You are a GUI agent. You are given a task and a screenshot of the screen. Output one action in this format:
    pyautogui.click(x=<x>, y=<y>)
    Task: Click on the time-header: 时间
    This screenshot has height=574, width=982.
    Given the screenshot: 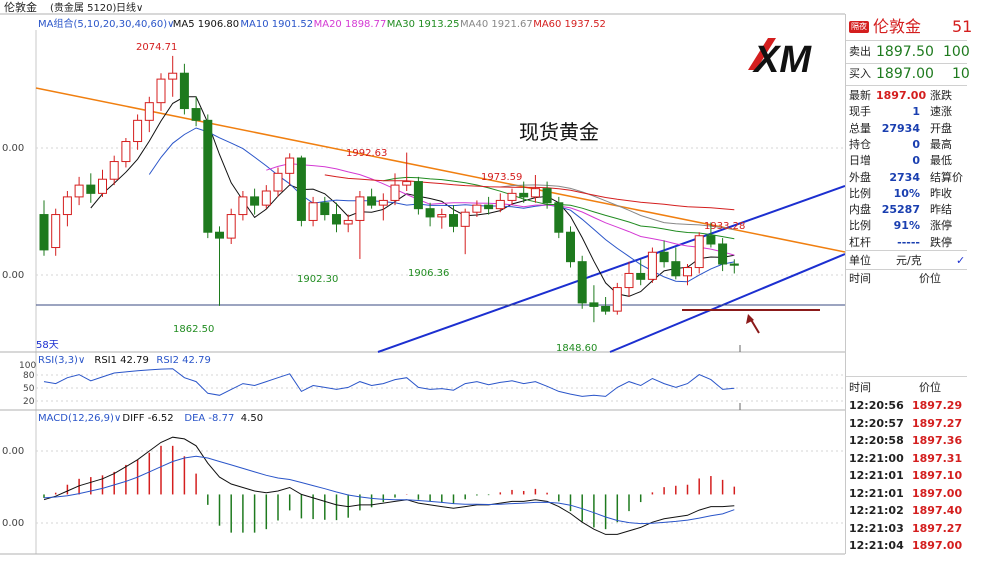 What is the action you would take?
    pyautogui.click(x=860, y=278)
    